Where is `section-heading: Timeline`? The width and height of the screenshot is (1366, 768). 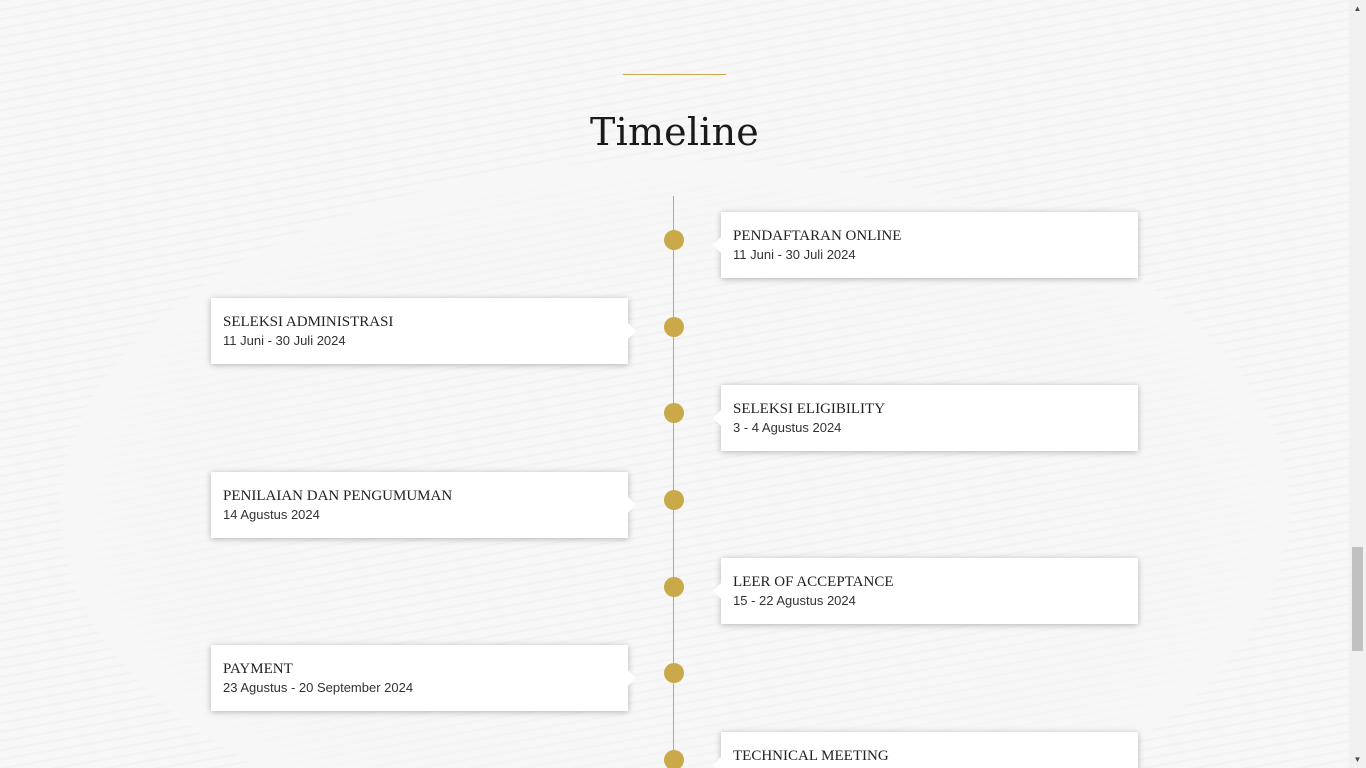
section-heading: Timeline is located at coordinates (674, 132).